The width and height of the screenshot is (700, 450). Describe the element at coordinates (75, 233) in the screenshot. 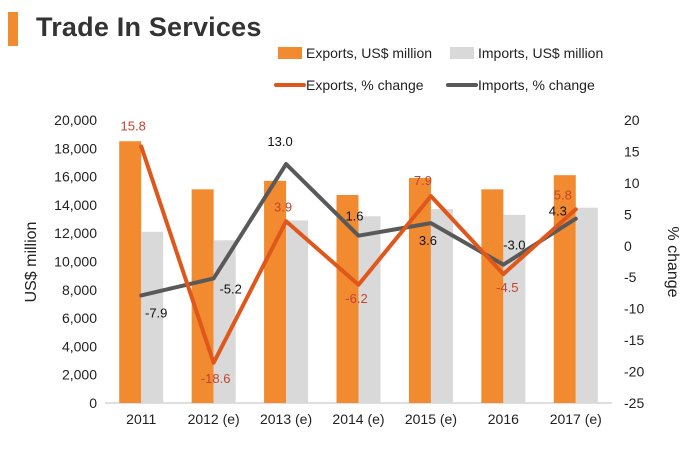

I see `y-tick-label: 12,000` at that location.